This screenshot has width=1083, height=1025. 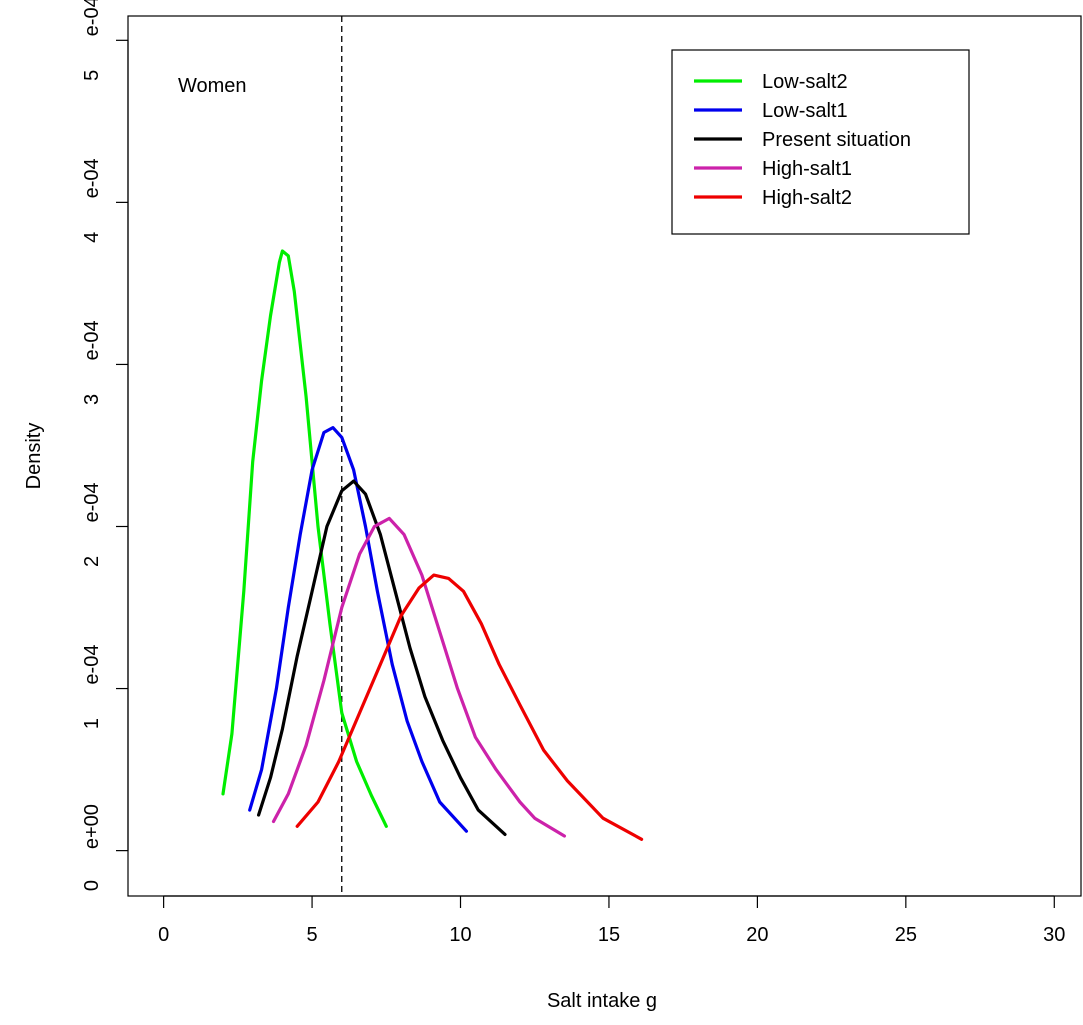 I want to click on legend-label: High-salt2, so click(x=807, y=198).